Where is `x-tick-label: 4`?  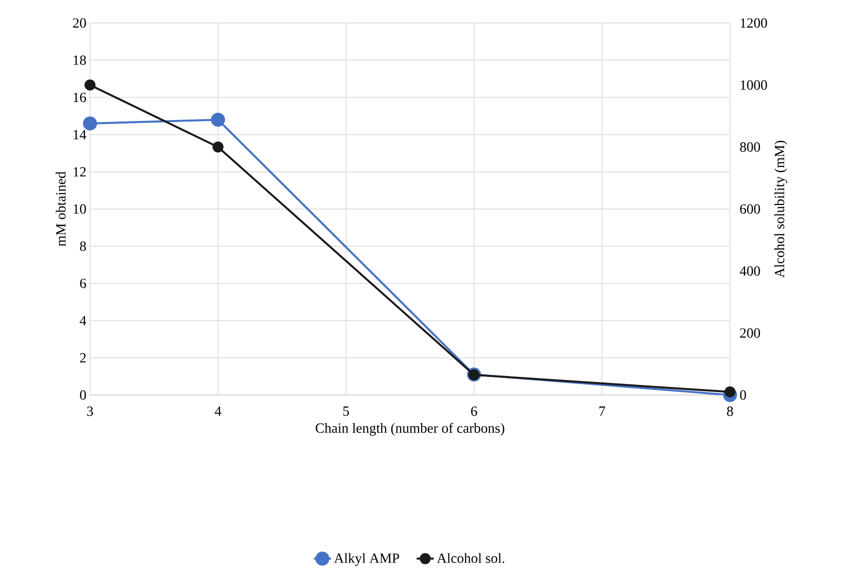 x-tick-label: 4 is located at coordinates (218, 411).